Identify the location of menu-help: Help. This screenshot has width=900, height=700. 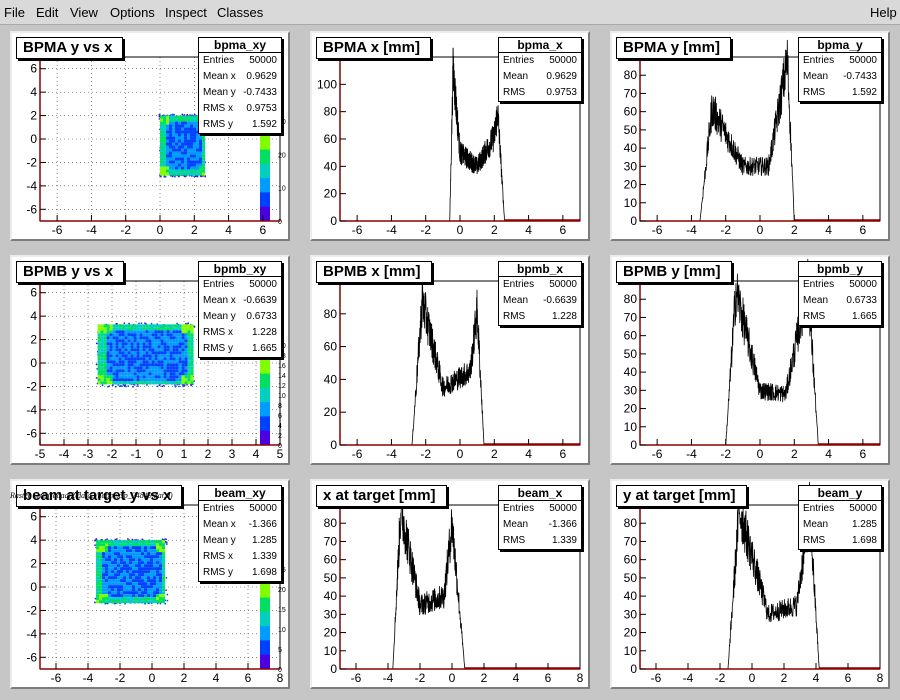
(883, 12).